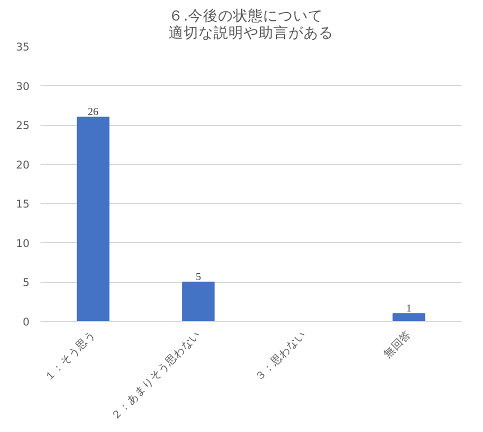 This screenshot has width=483, height=432. I want to click on x-tick-label: 無回答, so click(397, 344).